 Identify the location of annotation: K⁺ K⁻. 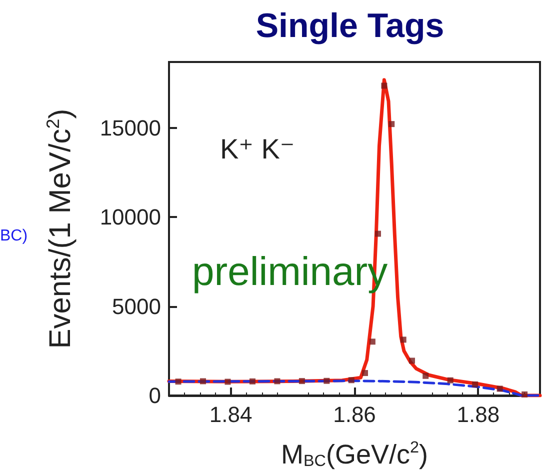
(257, 149).